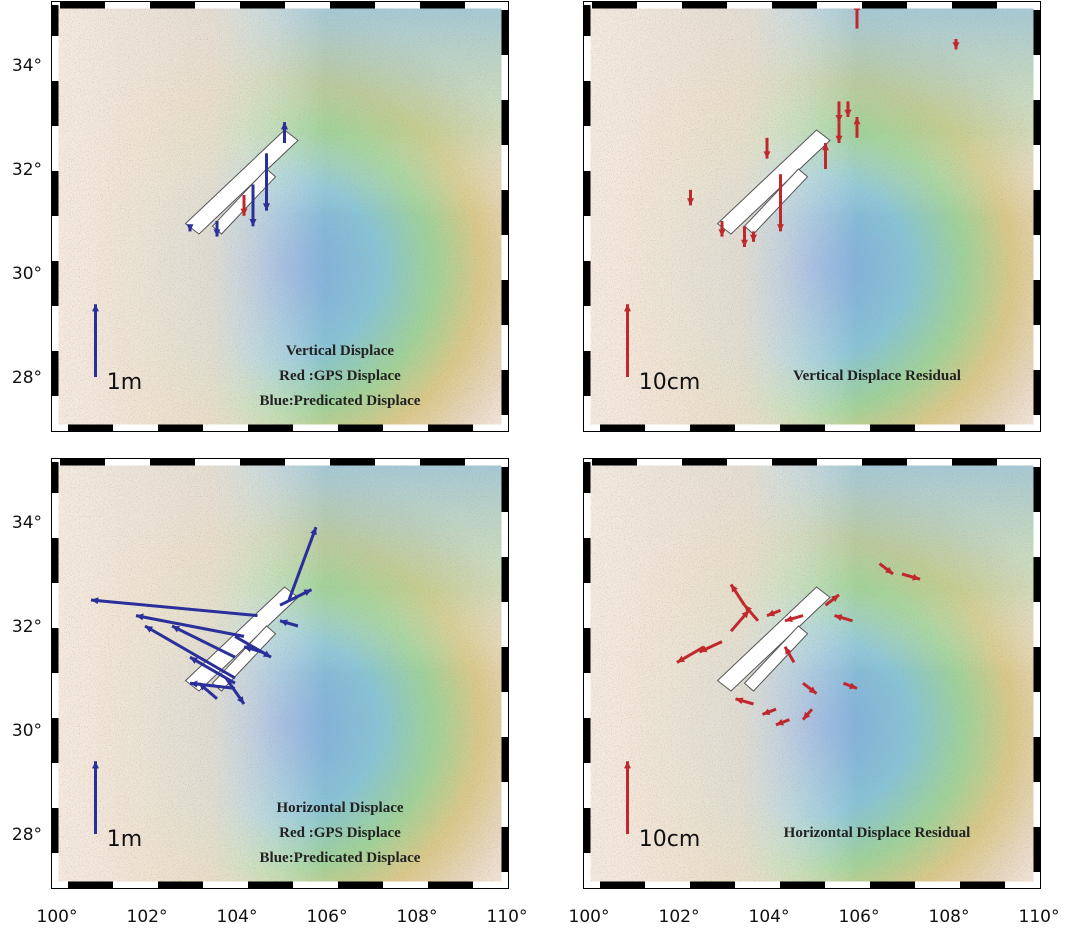 The width and height of the screenshot is (1076, 931). Describe the element at coordinates (417, 917) in the screenshot. I see `longitude-label: 108°` at that location.